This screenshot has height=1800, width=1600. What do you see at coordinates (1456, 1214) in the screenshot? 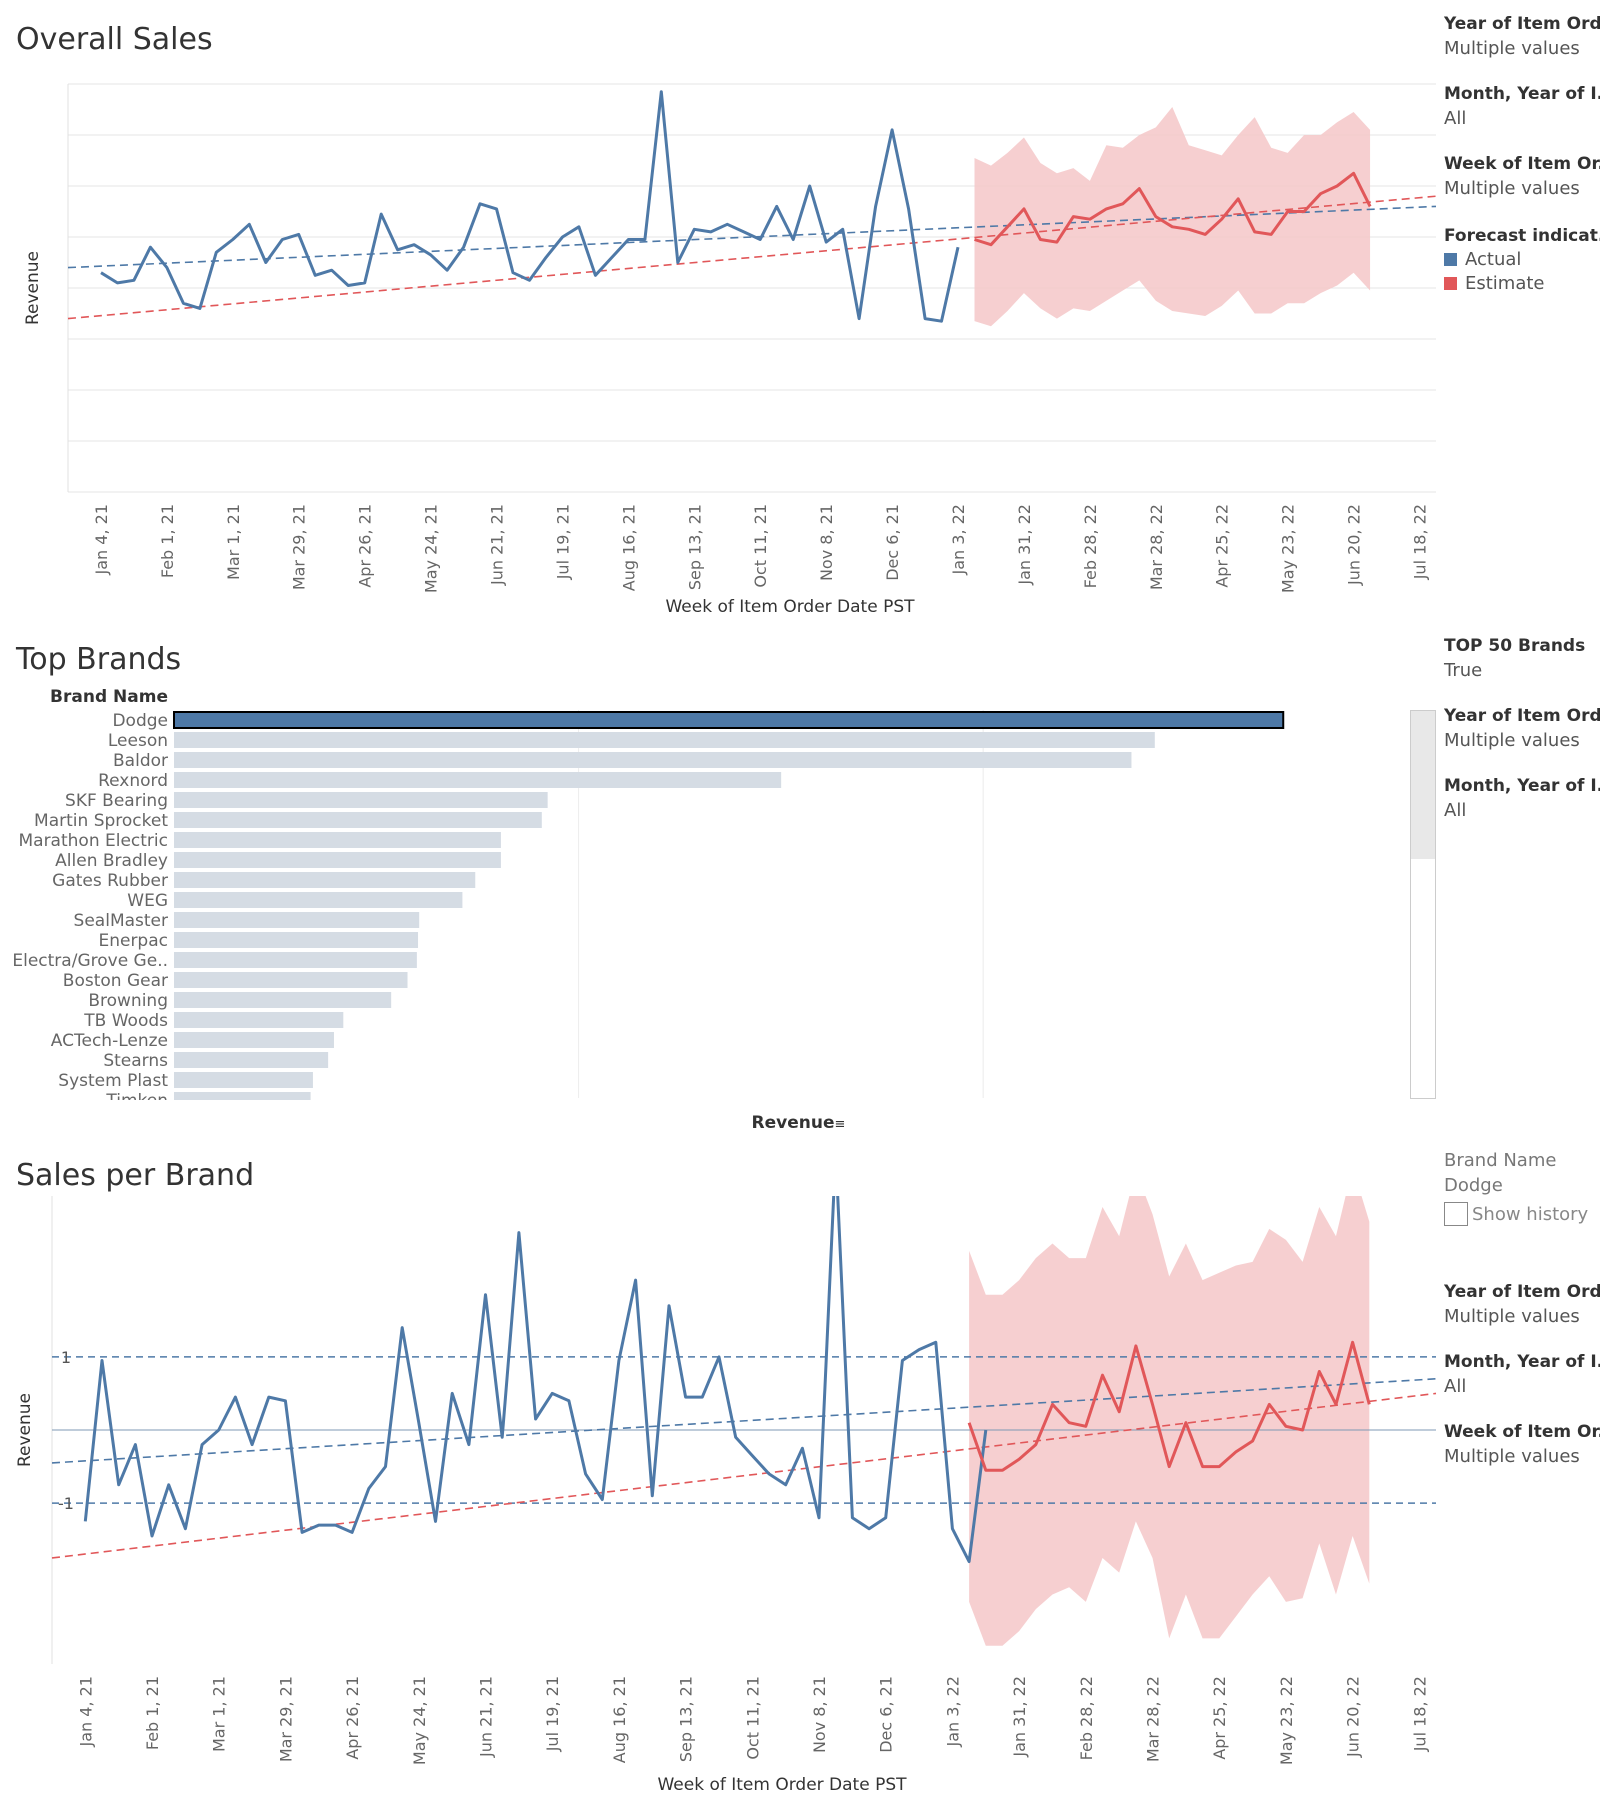
I see `show-history-checkbox` at bounding box center [1456, 1214].